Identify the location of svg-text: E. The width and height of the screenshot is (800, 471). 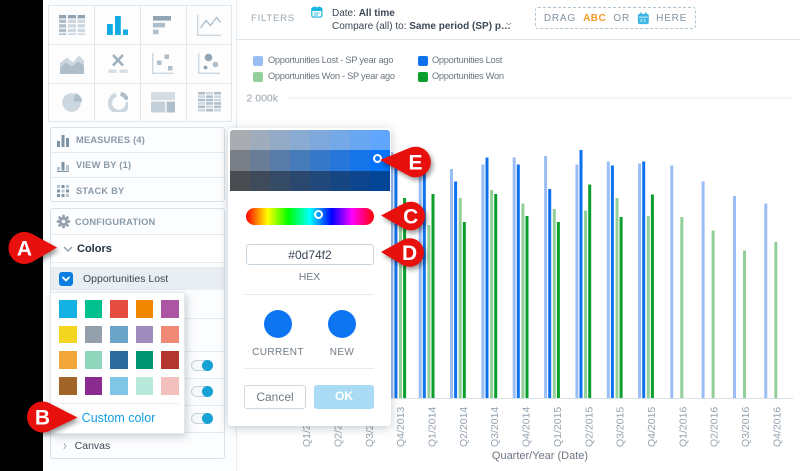
(415, 163).